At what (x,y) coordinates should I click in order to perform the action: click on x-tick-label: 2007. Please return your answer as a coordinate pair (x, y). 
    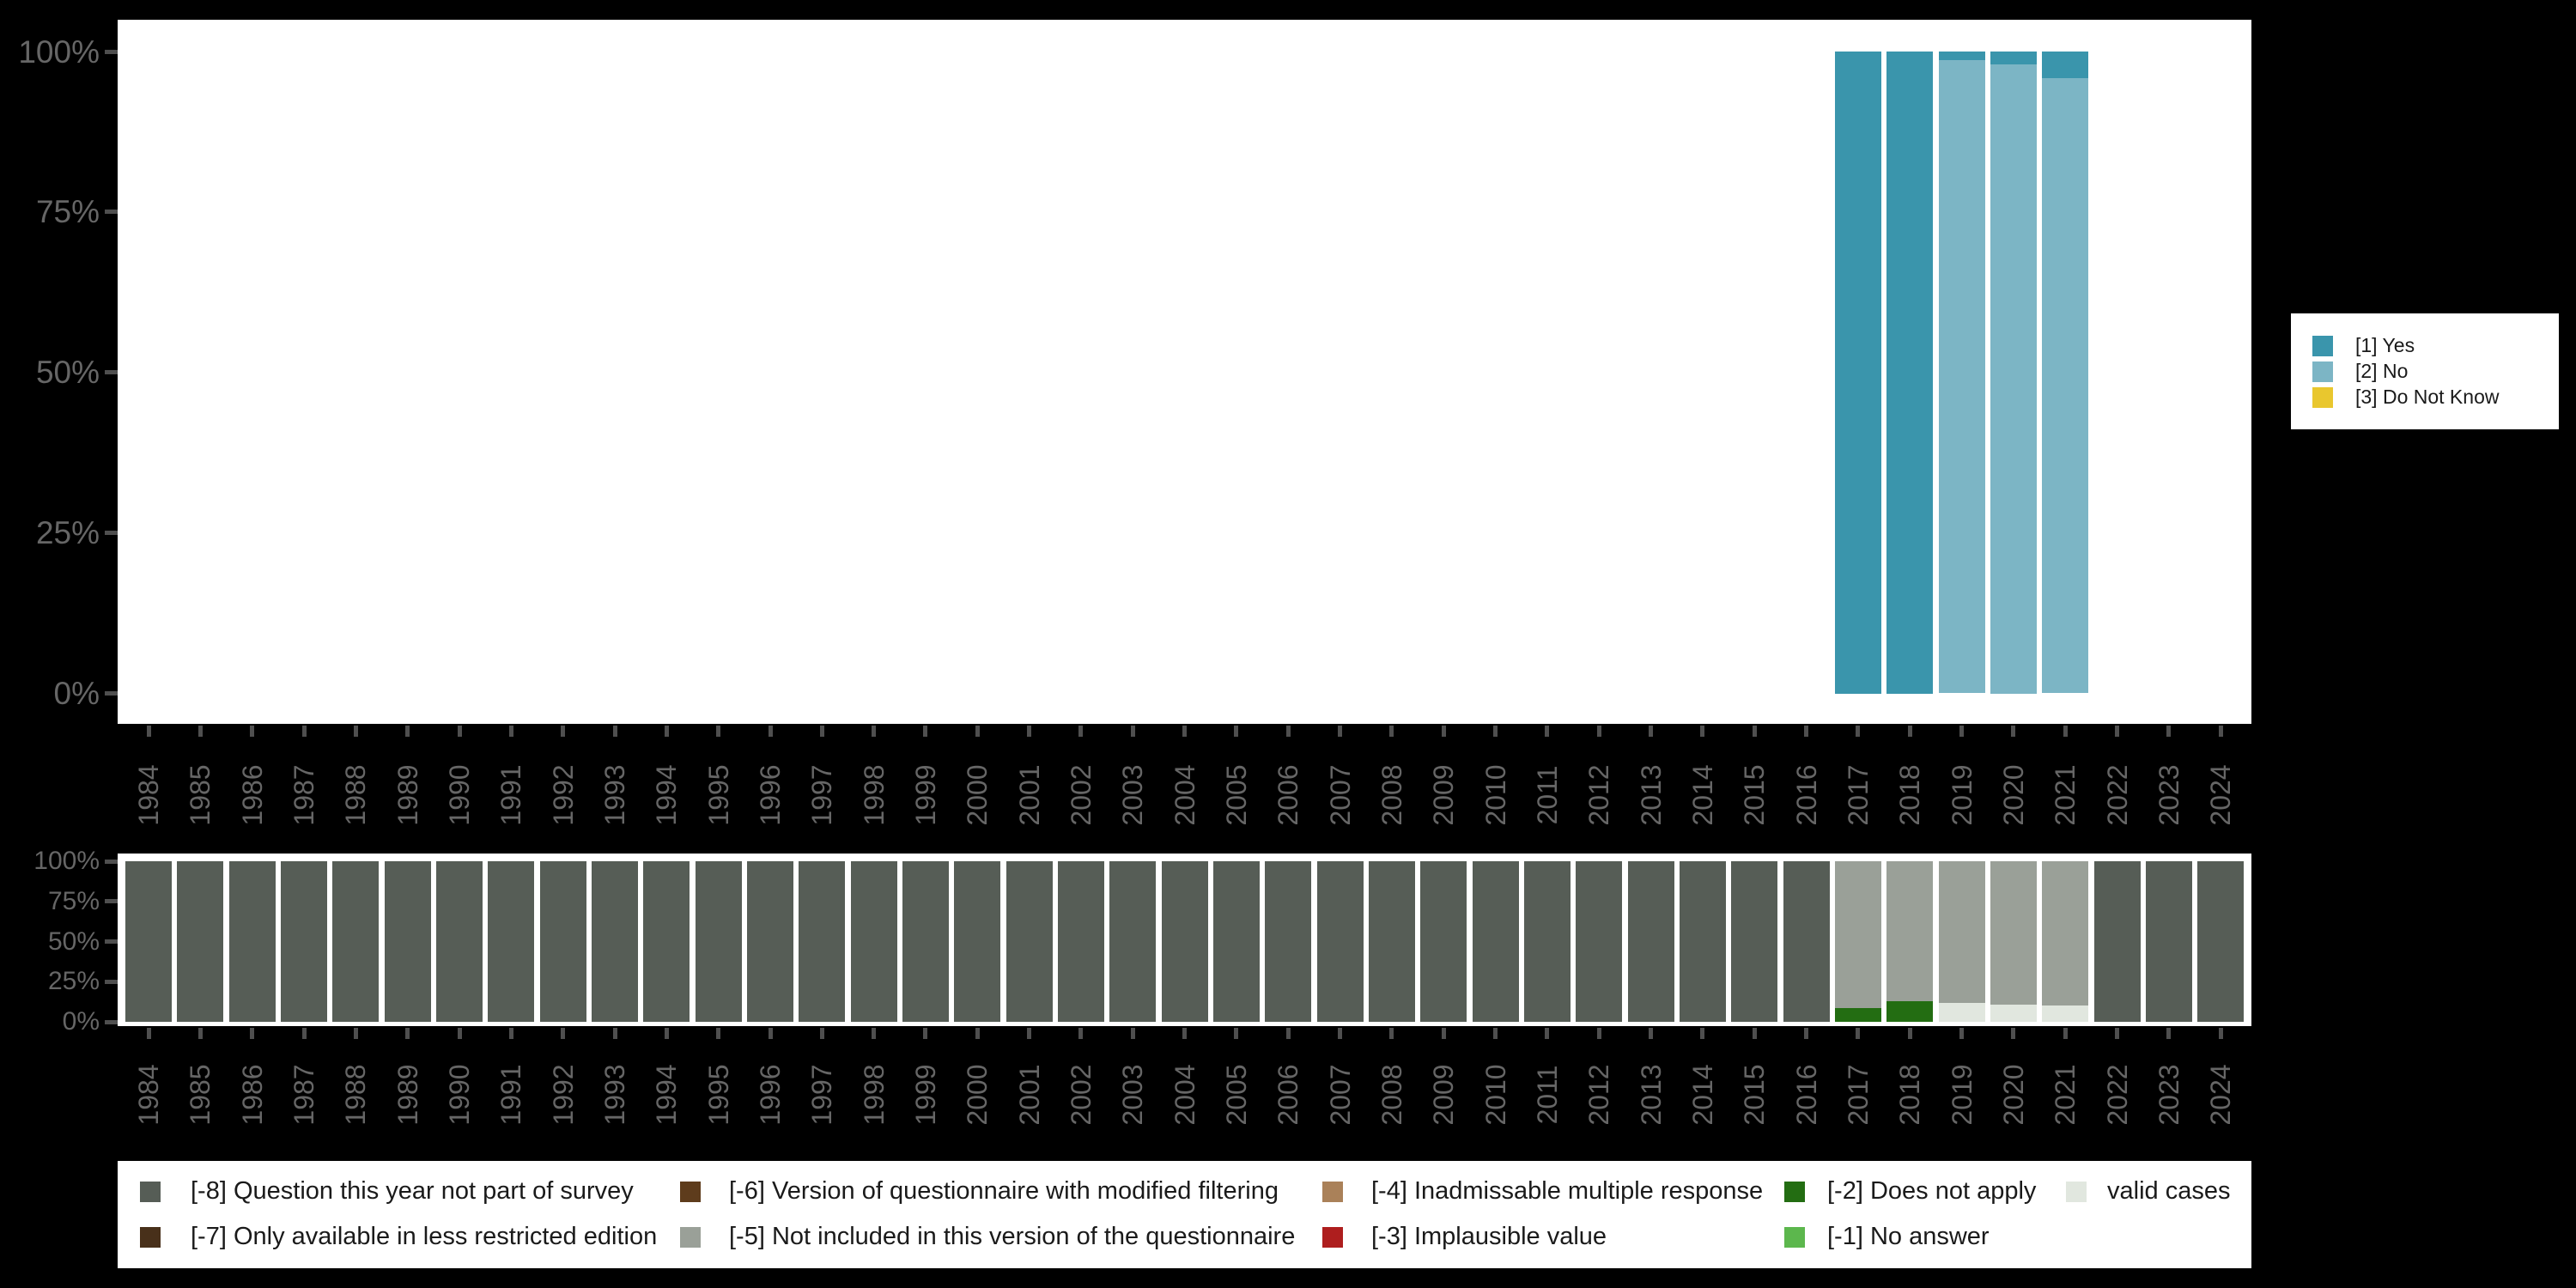
    Looking at the image, I should click on (1340, 1095).